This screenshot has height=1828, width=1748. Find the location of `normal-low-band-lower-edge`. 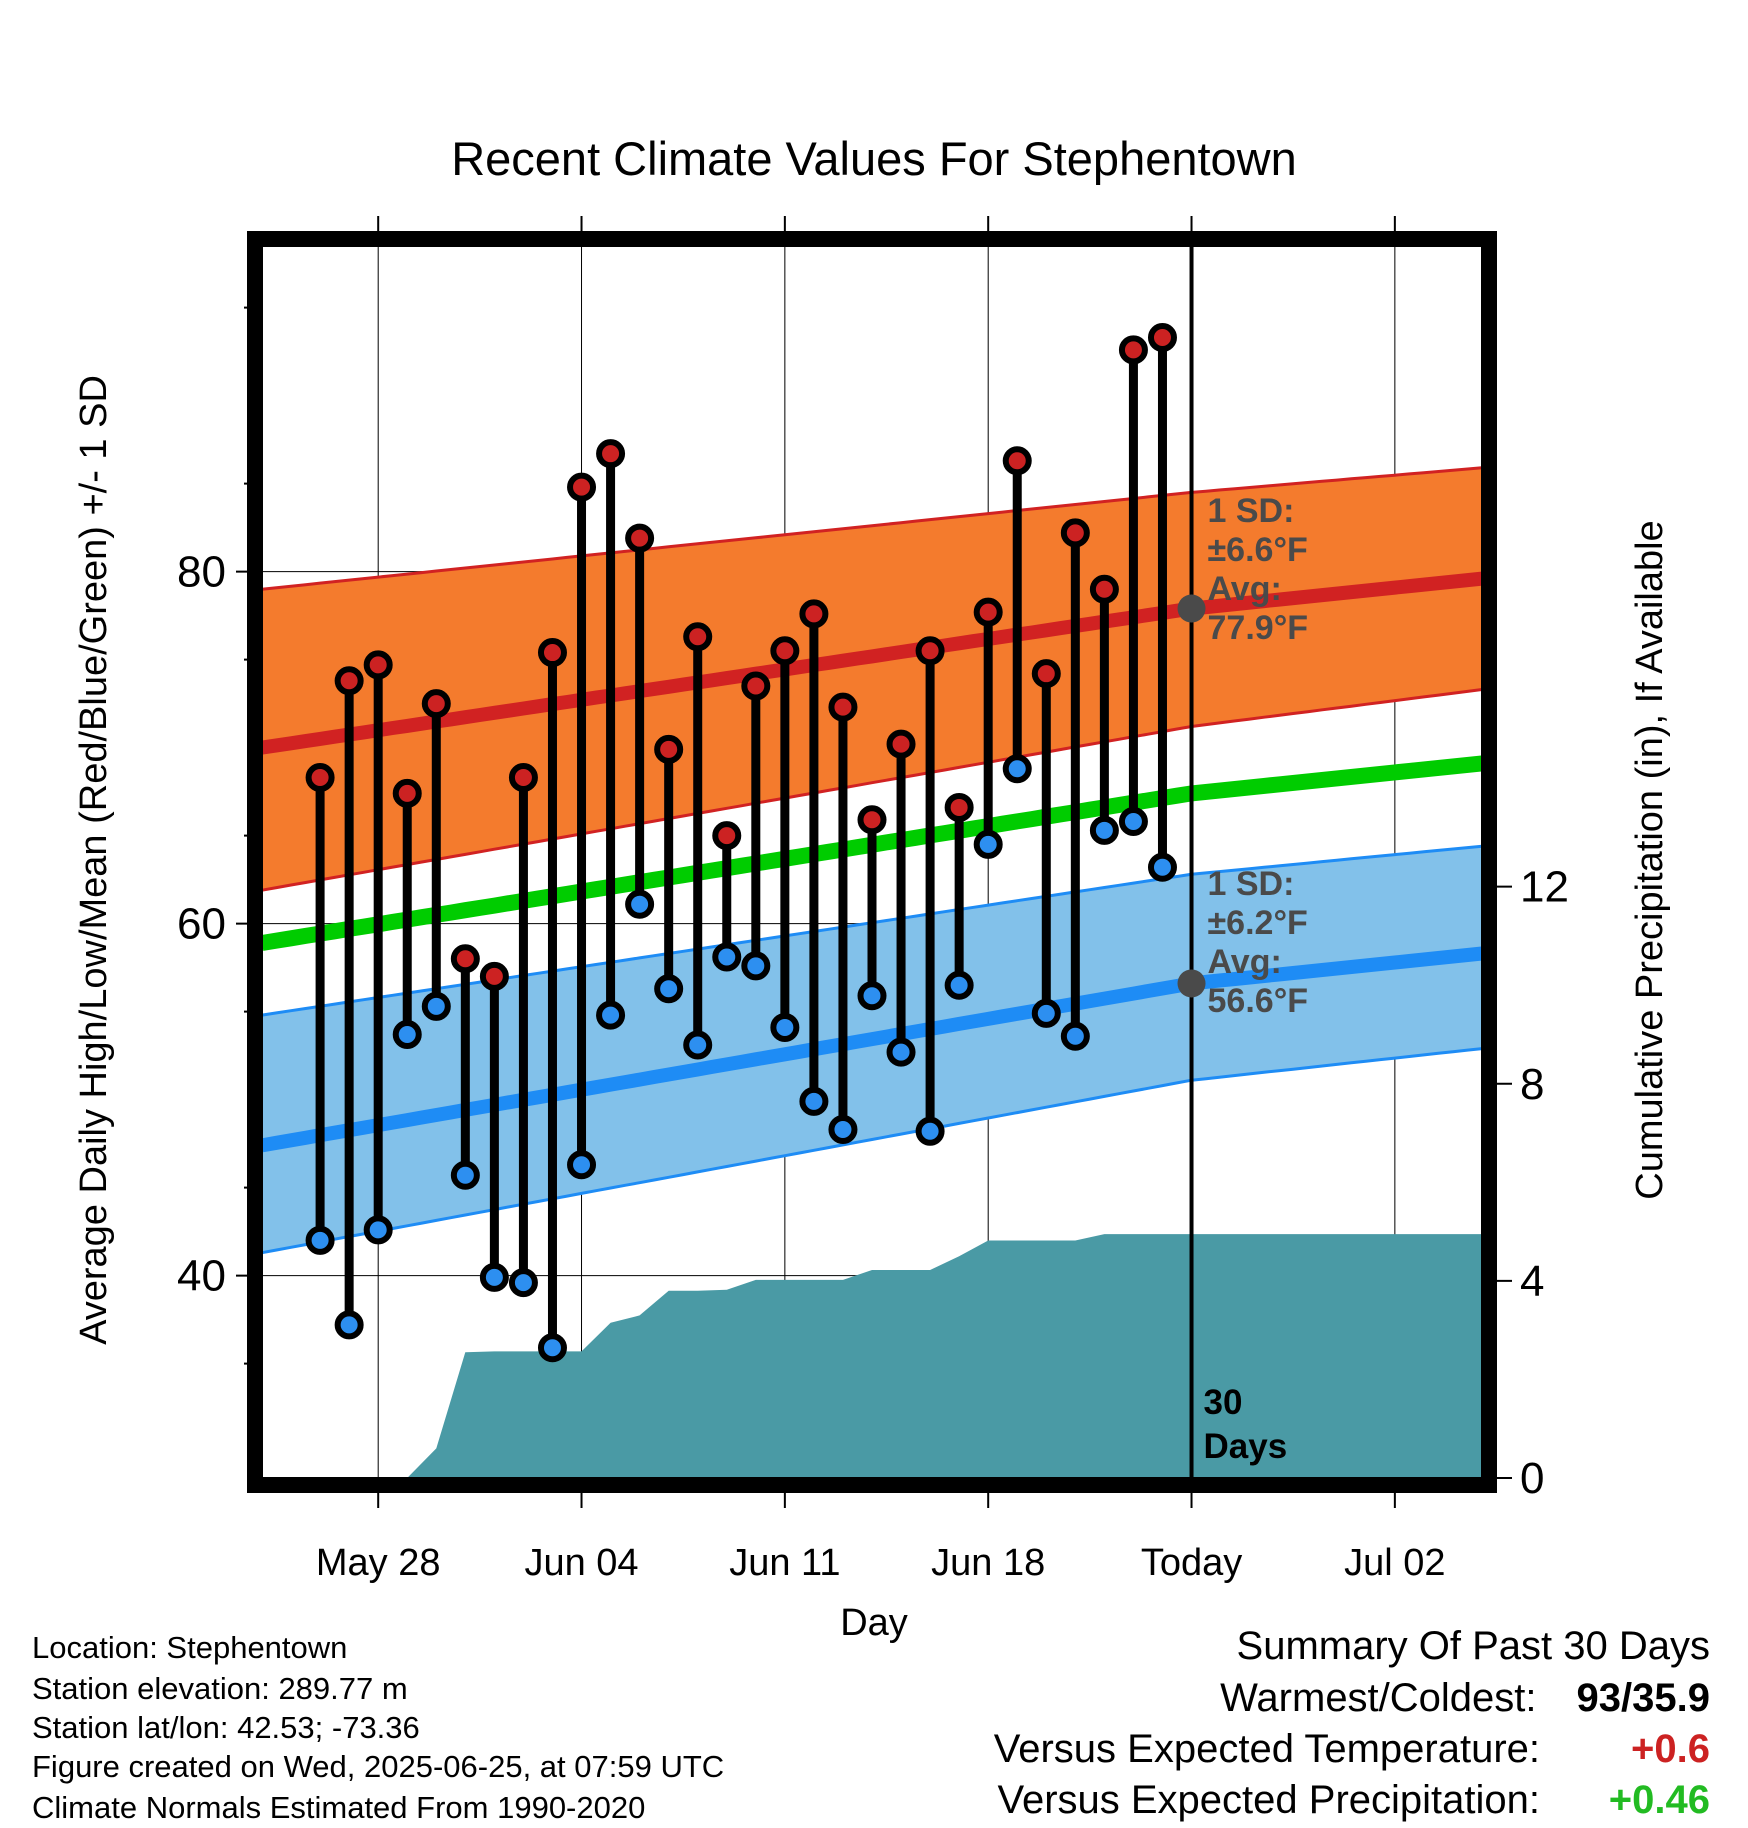

normal-low-band-lower-edge is located at coordinates (872, 1151).